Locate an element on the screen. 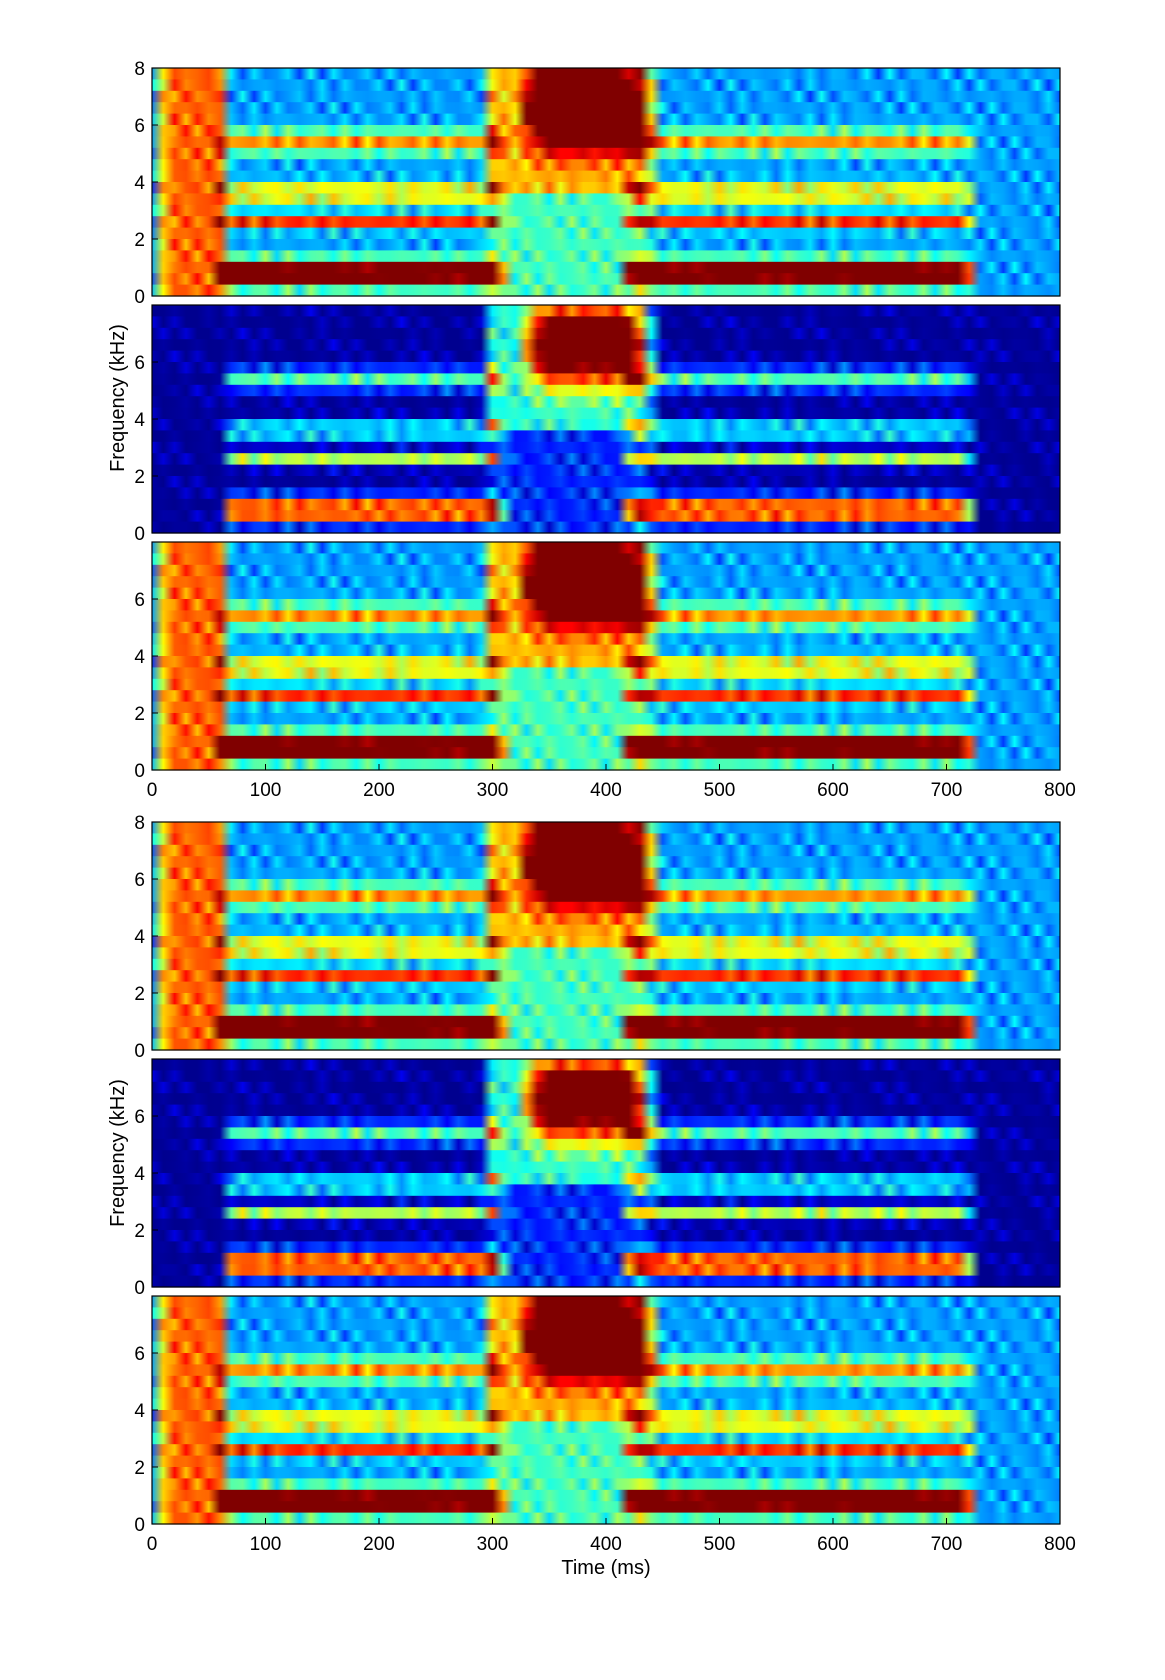 The height and width of the screenshot is (1680, 1165). x-tick-label: 200 is located at coordinates (379, 1544).